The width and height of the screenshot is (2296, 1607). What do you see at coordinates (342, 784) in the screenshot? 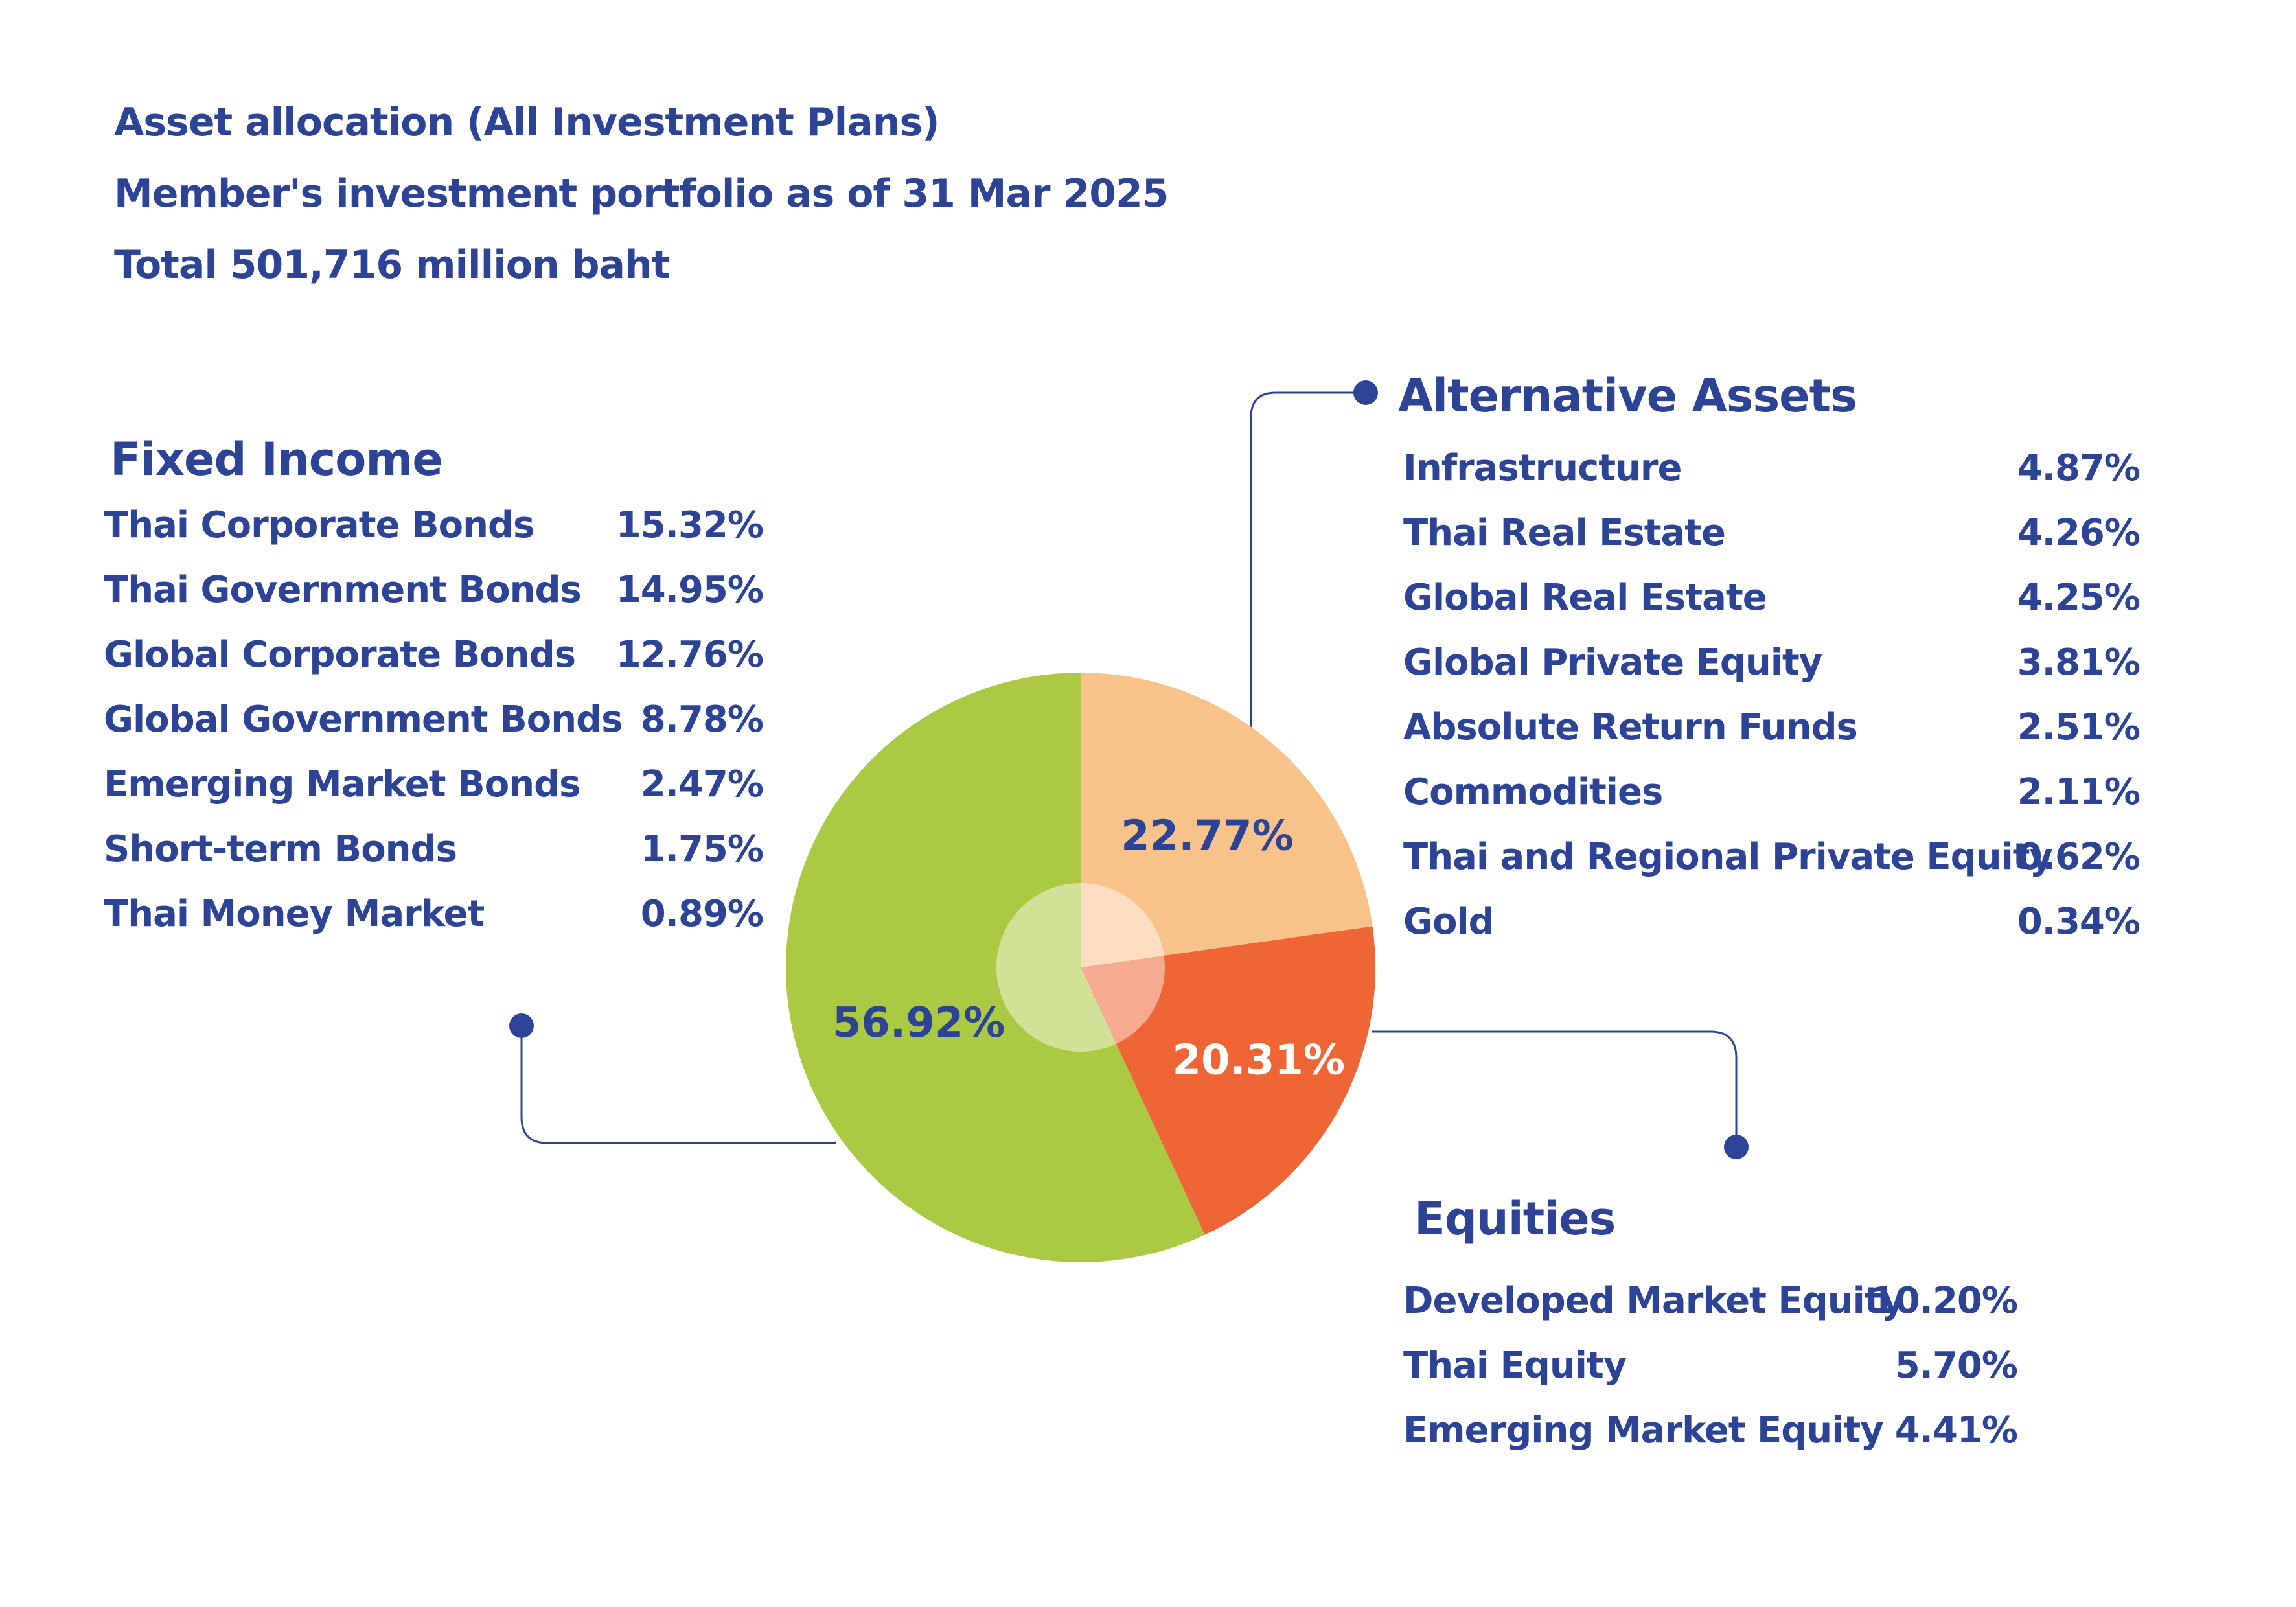
I see `asset-name: Emerging Market Bonds` at bounding box center [342, 784].